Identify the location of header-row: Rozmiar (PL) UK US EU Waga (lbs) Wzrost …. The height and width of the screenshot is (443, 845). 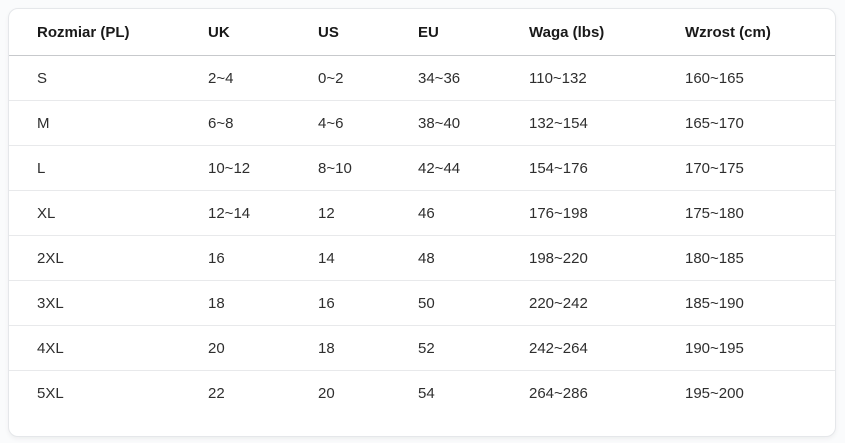
(422, 32).